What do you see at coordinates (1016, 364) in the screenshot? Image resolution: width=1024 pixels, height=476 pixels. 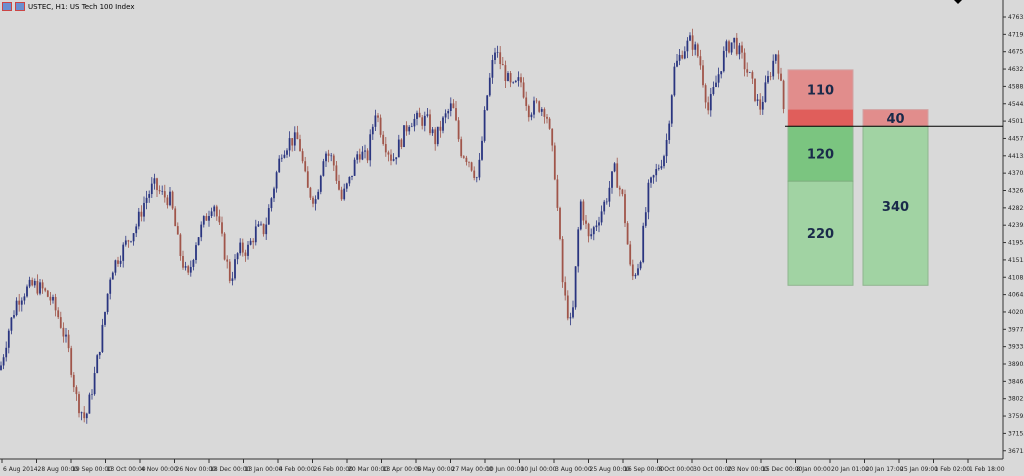 I see `price-tick-label: 3890.00` at bounding box center [1016, 364].